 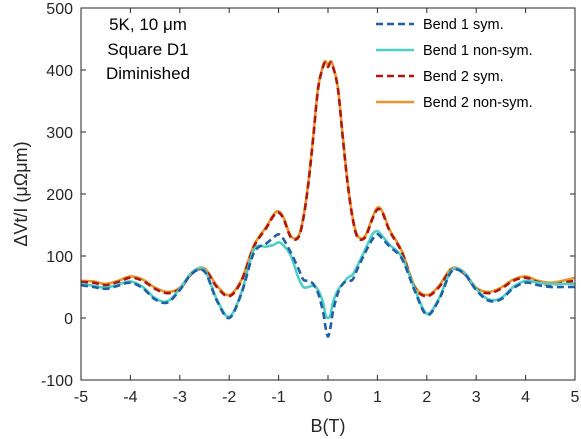 What do you see at coordinates (59, 71) in the screenshot?
I see `y-tick-label: 400` at bounding box center [59, 71].